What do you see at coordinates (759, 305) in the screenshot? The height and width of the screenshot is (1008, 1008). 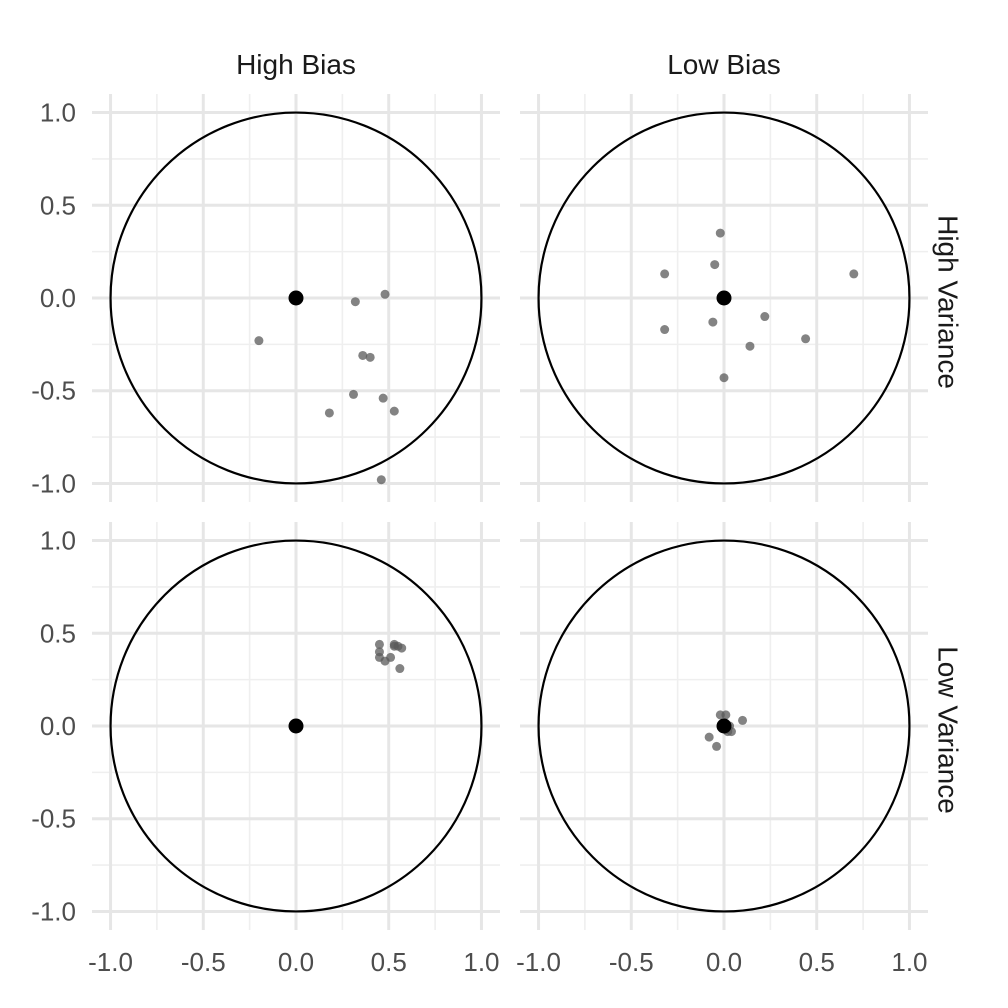 I see `points-r0-c1` at bounding box center [759, 305].